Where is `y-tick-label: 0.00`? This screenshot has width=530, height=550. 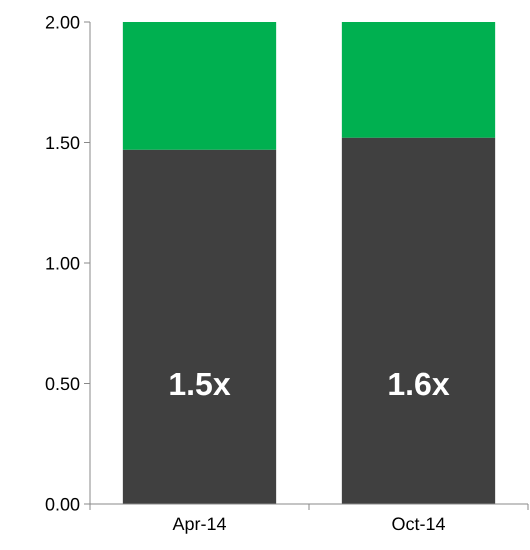 y-tick-label: 0.00 is located at coordinates (62, 504).